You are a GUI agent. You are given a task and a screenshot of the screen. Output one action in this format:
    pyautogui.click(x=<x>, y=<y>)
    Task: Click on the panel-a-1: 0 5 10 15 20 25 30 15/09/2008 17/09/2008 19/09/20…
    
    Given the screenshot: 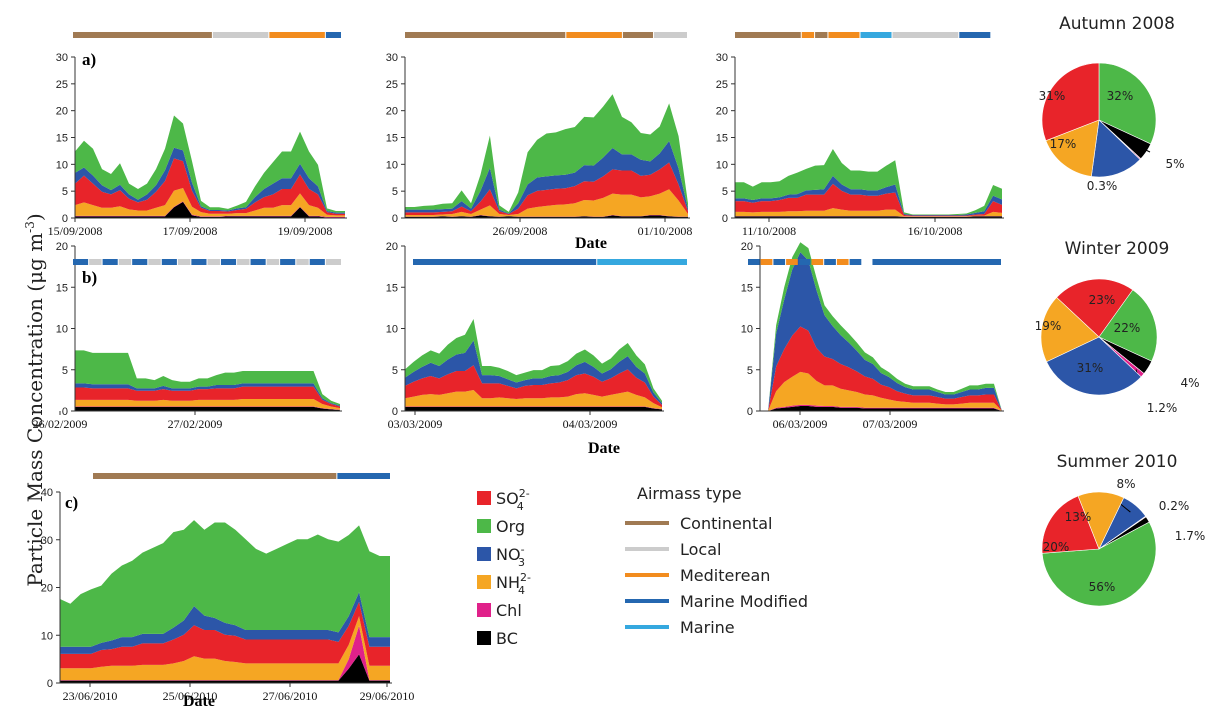 What is the action you would take?
    pyautogui.click(x=197, y=135)
    